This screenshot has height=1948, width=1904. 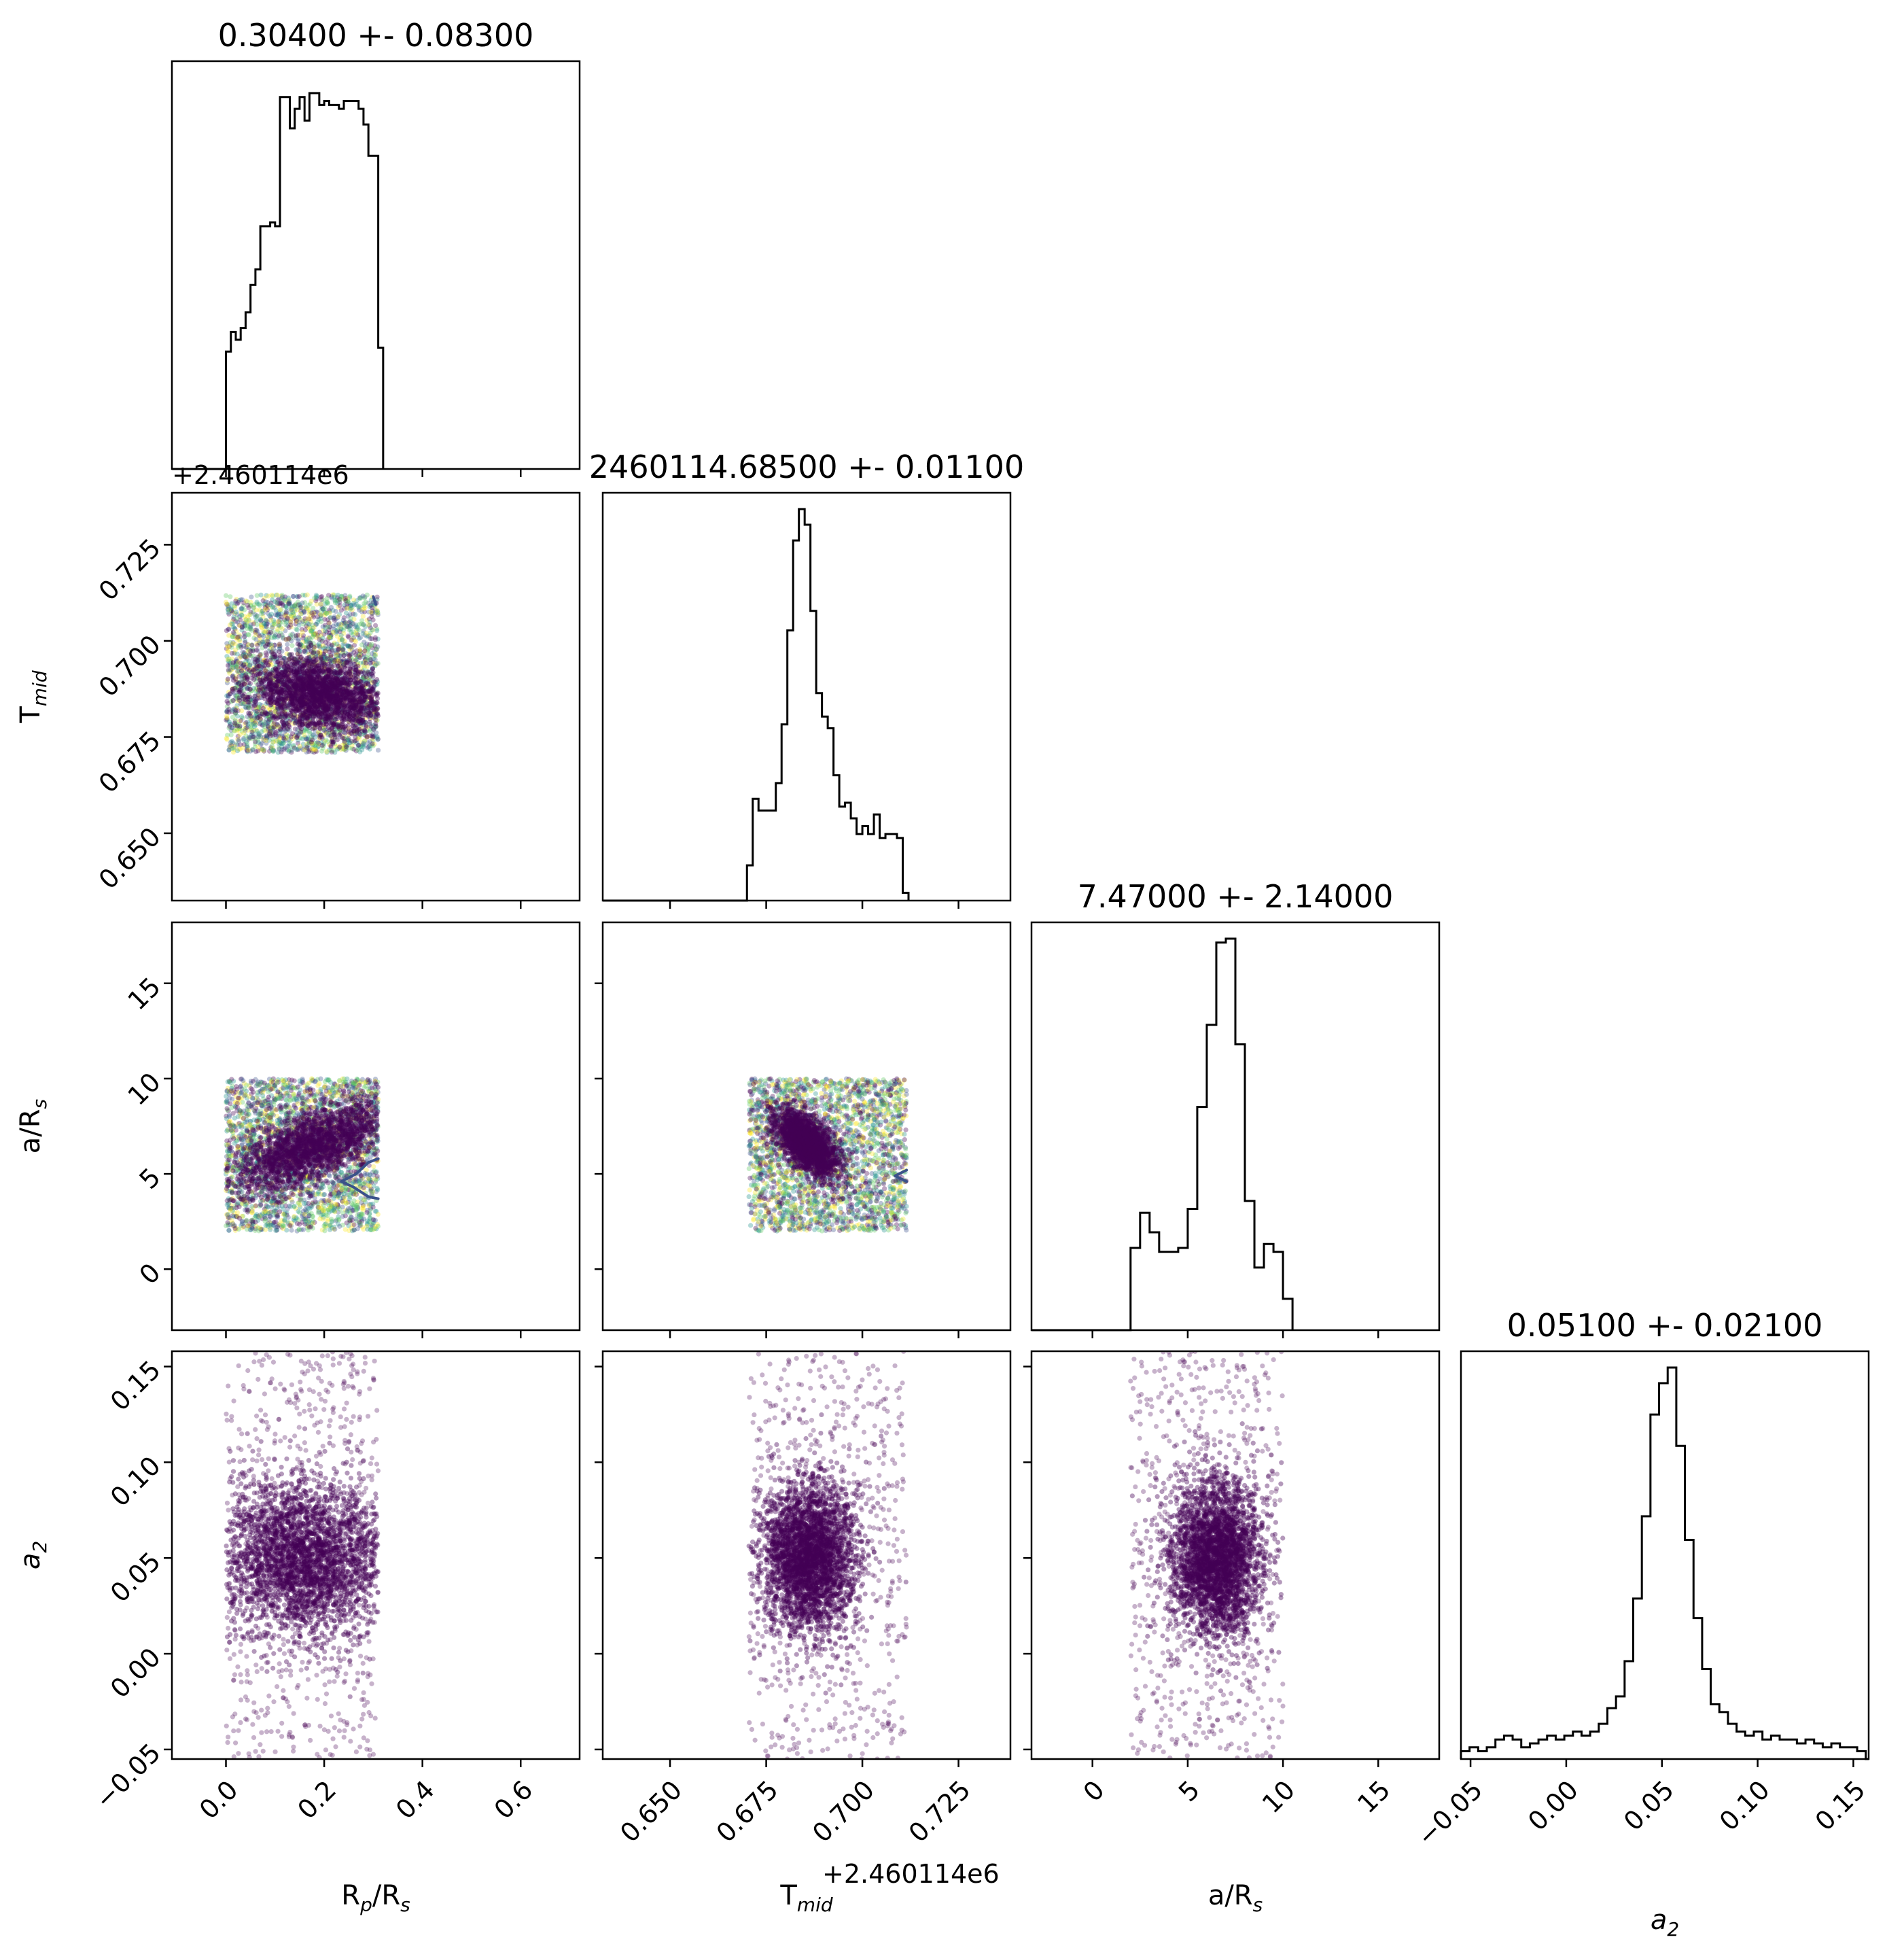 What do you see at coordinates (376, 247) in the screenshot?
I see `hist-panel-Rp_Rs: 0.30400 +- 0.08300` at bounding box center [376, 247].